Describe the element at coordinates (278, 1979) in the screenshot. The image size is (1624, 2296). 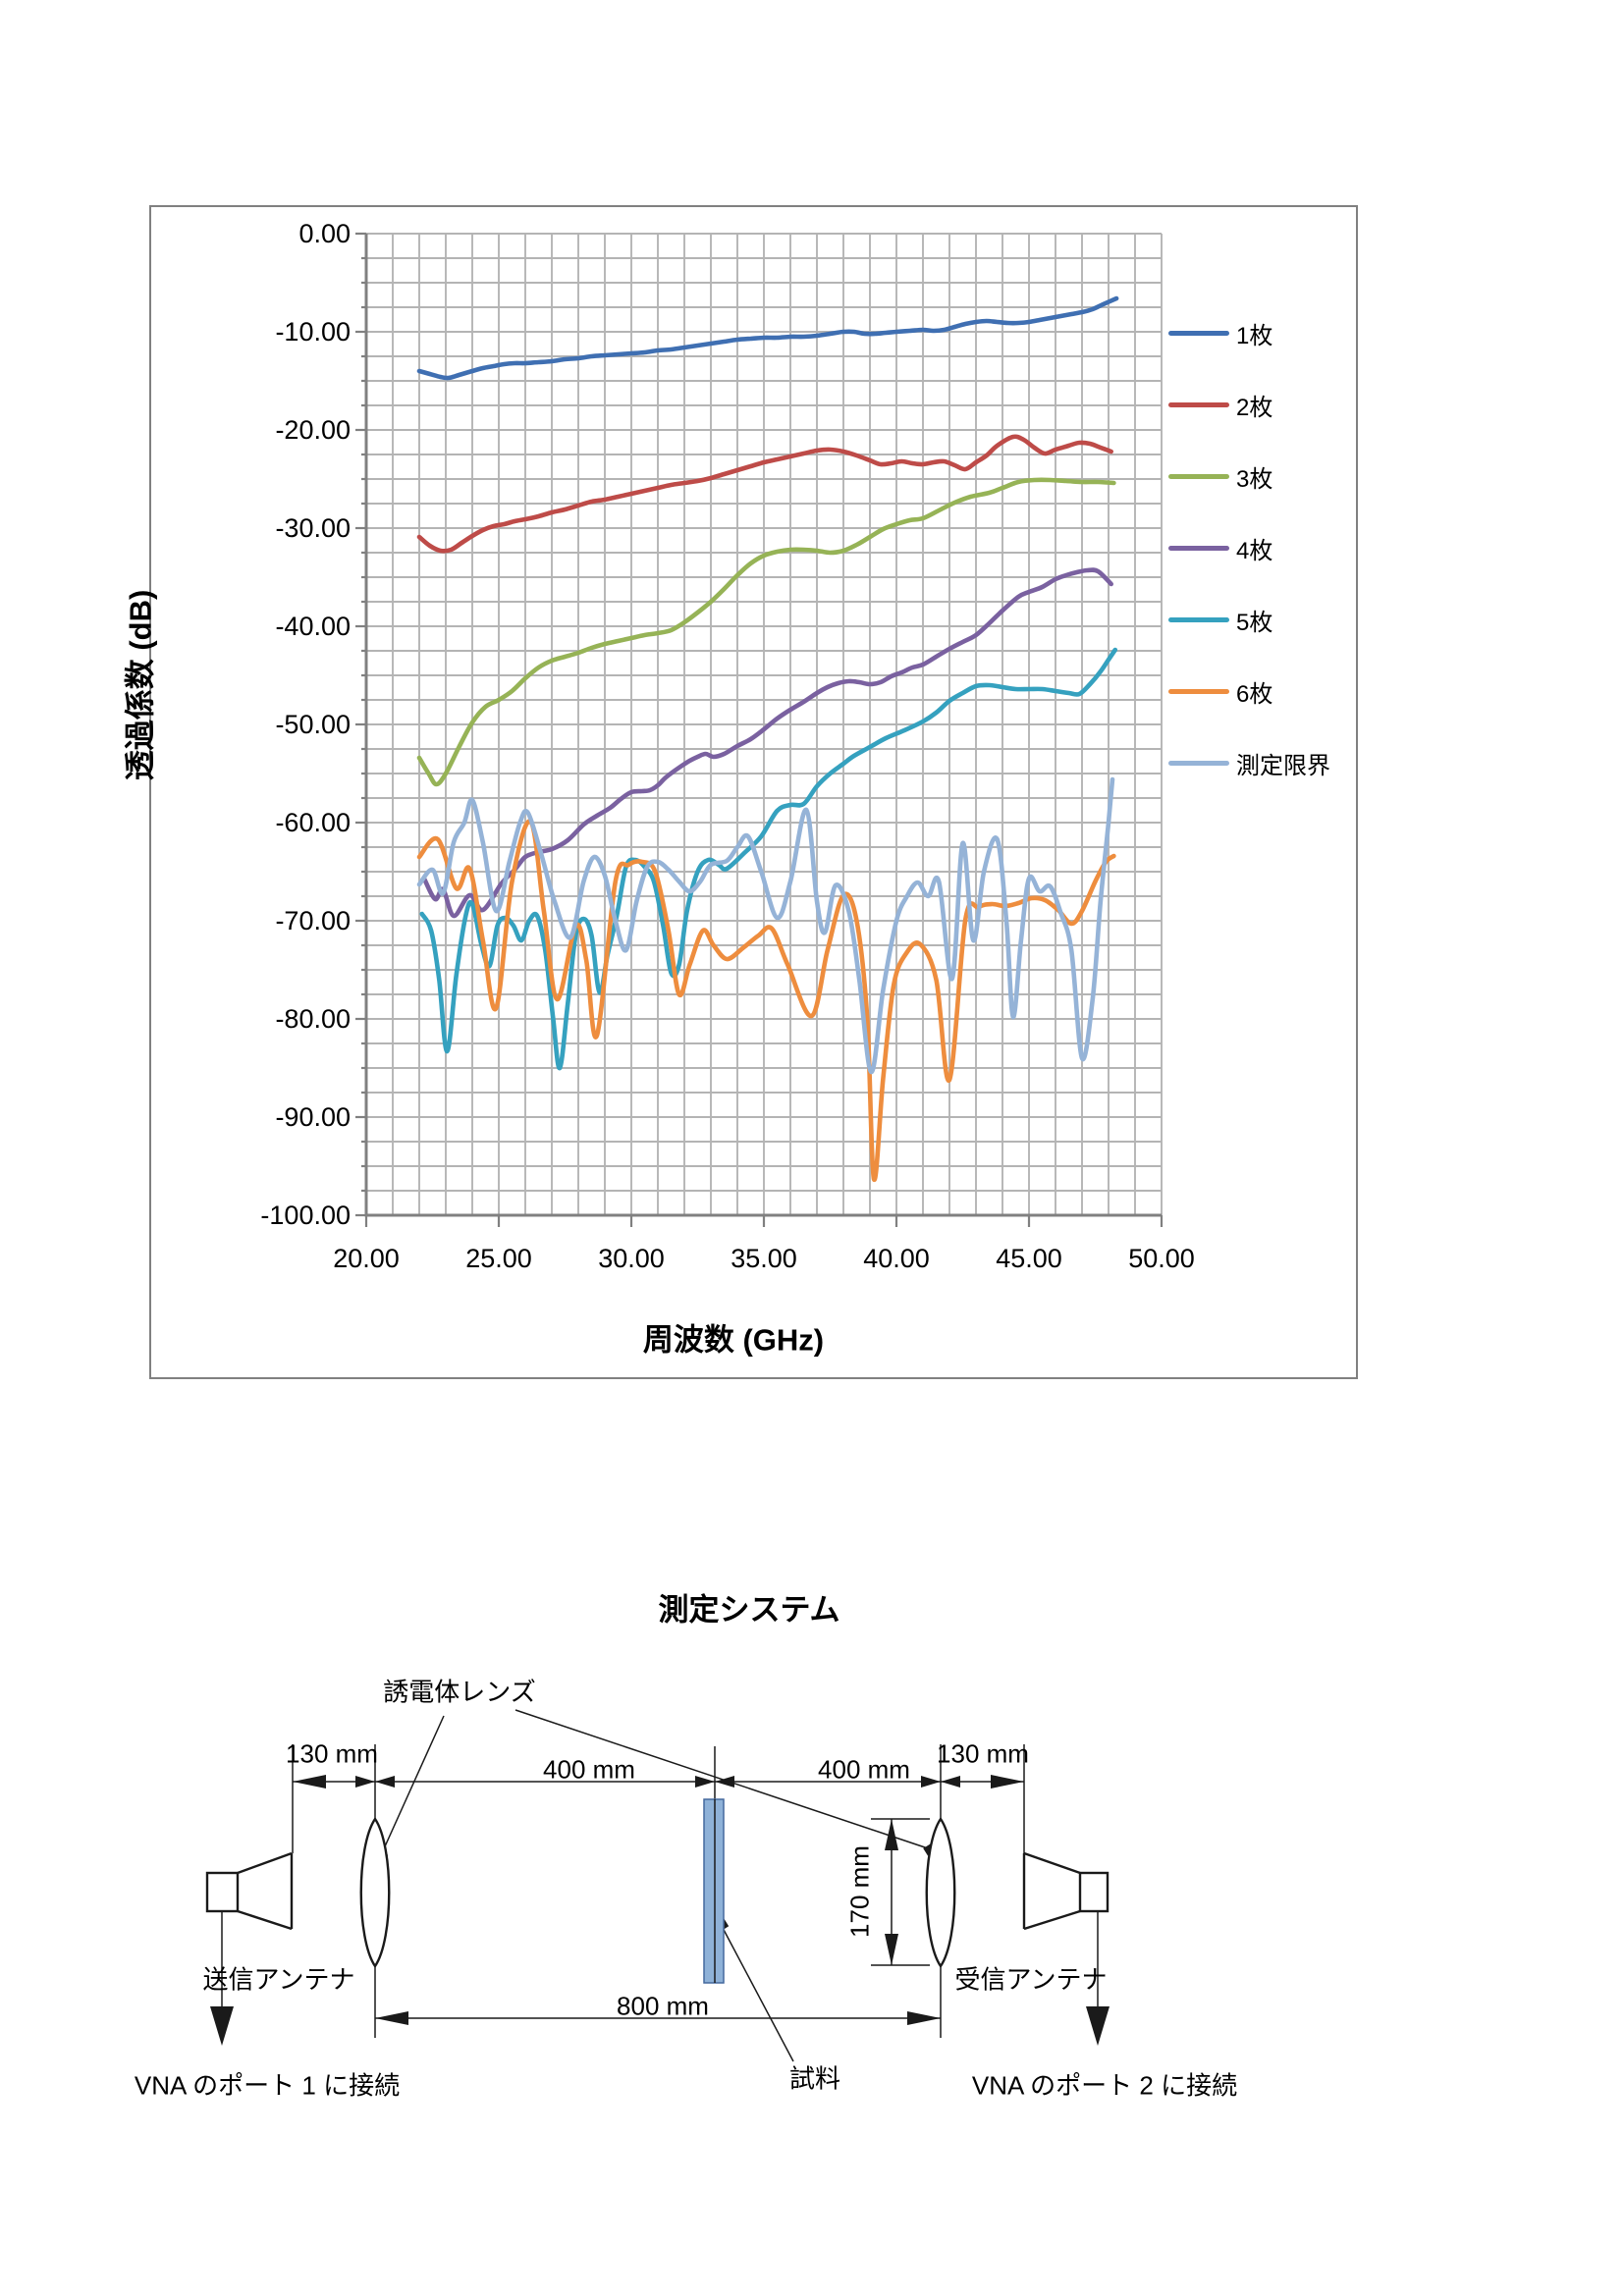
I see `tx-antenna-label: 送信アンテナ` at that location.